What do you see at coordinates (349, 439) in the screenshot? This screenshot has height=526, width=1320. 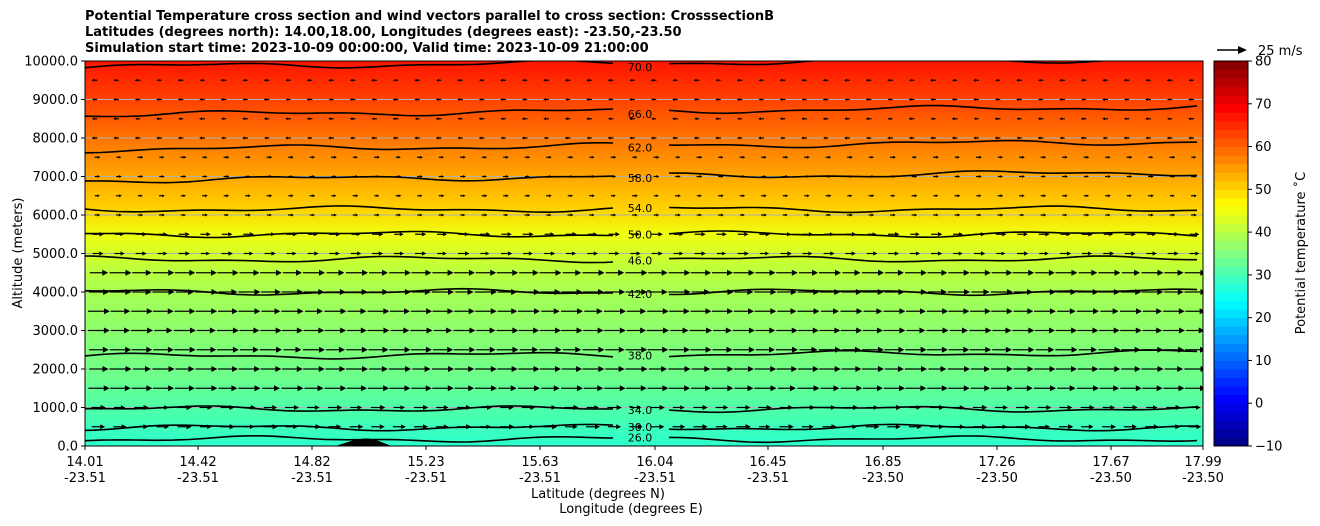 I see `contour-line` at bounding box center [349, 439].